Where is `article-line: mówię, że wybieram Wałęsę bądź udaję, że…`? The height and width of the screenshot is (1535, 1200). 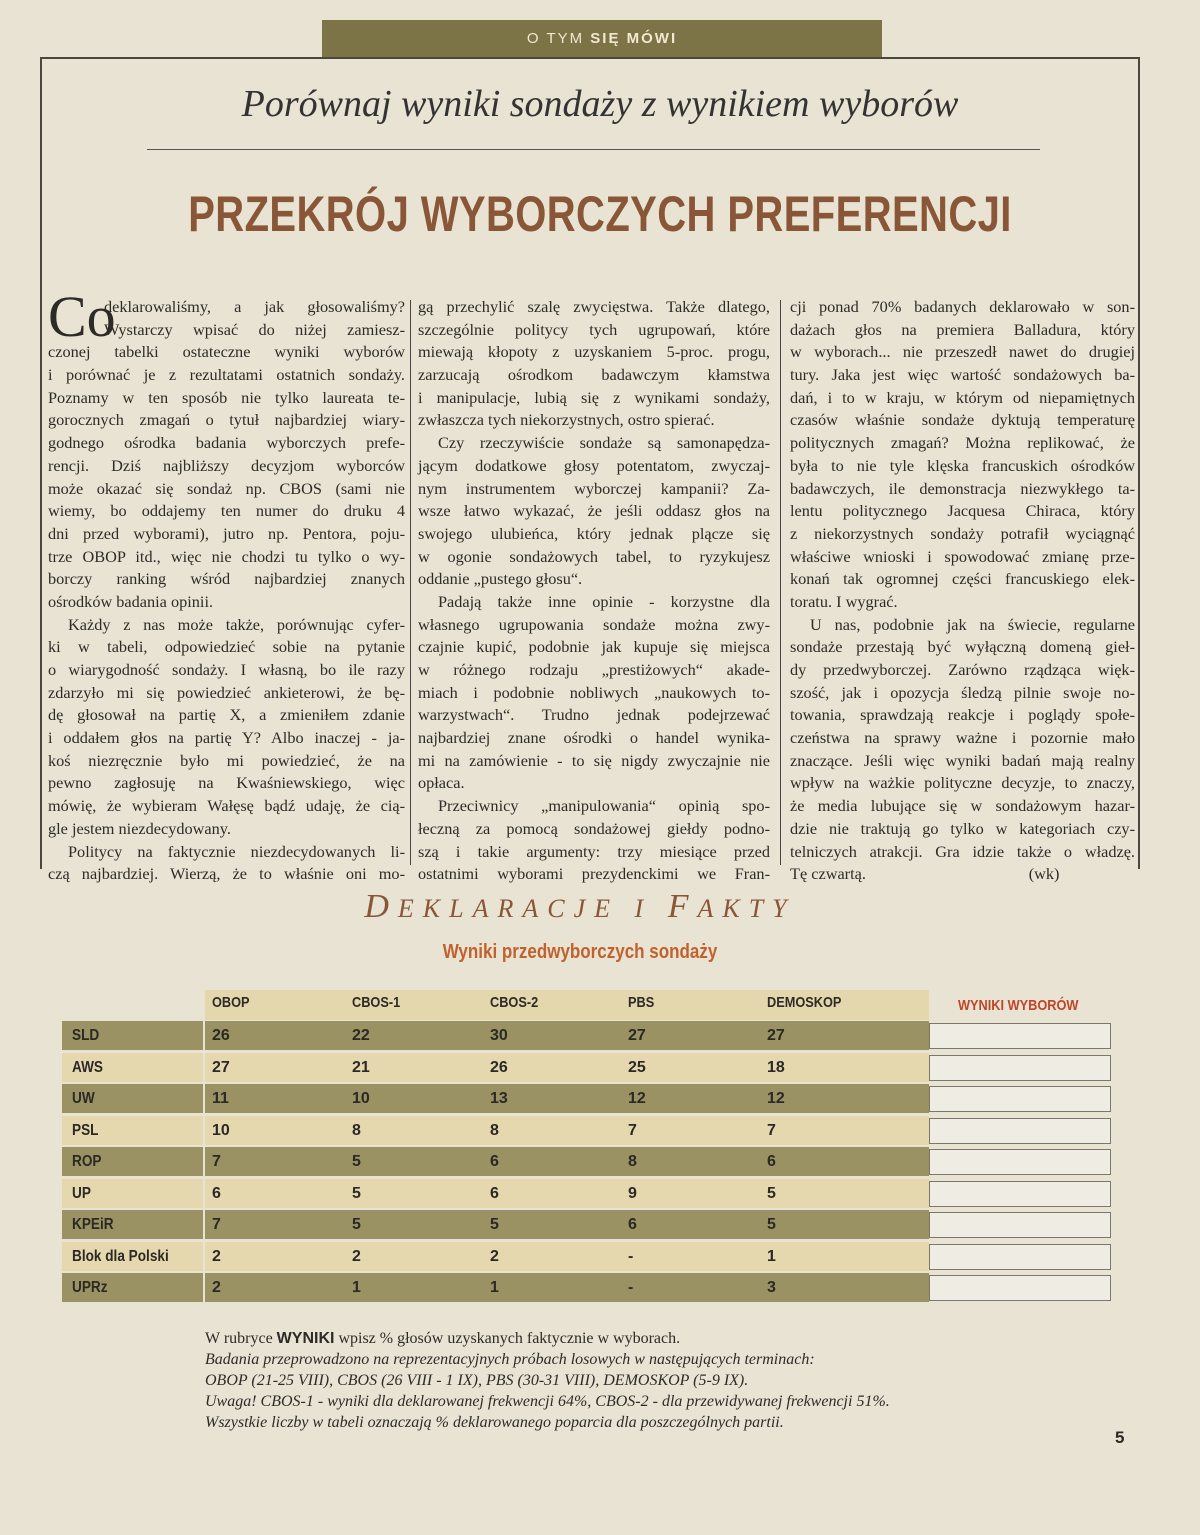
article-line: mówię, że wybieram Wałęsę bądź udaję, że… is located at coordinates (226, 806).